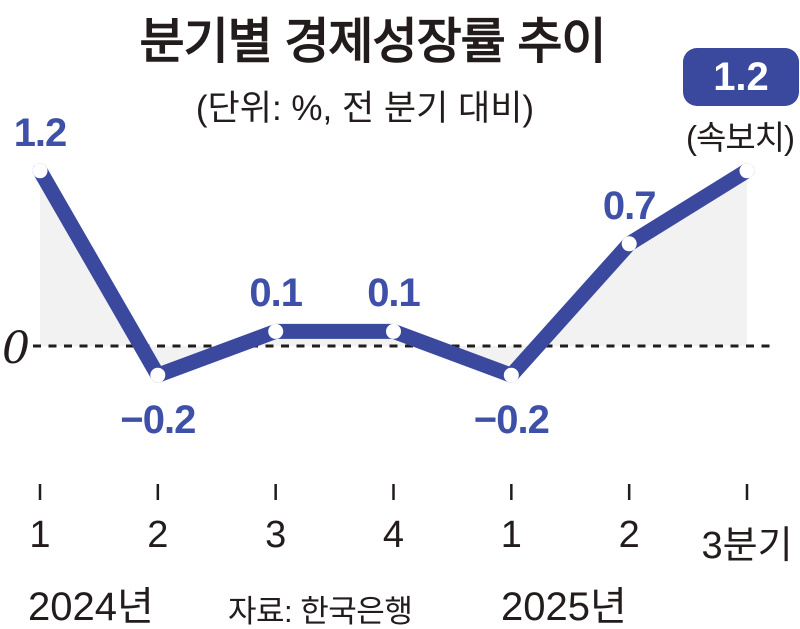  Describe the element at coordinates (16, 348) in the screenshot. I see `zero-axis-label: 0` at that location.